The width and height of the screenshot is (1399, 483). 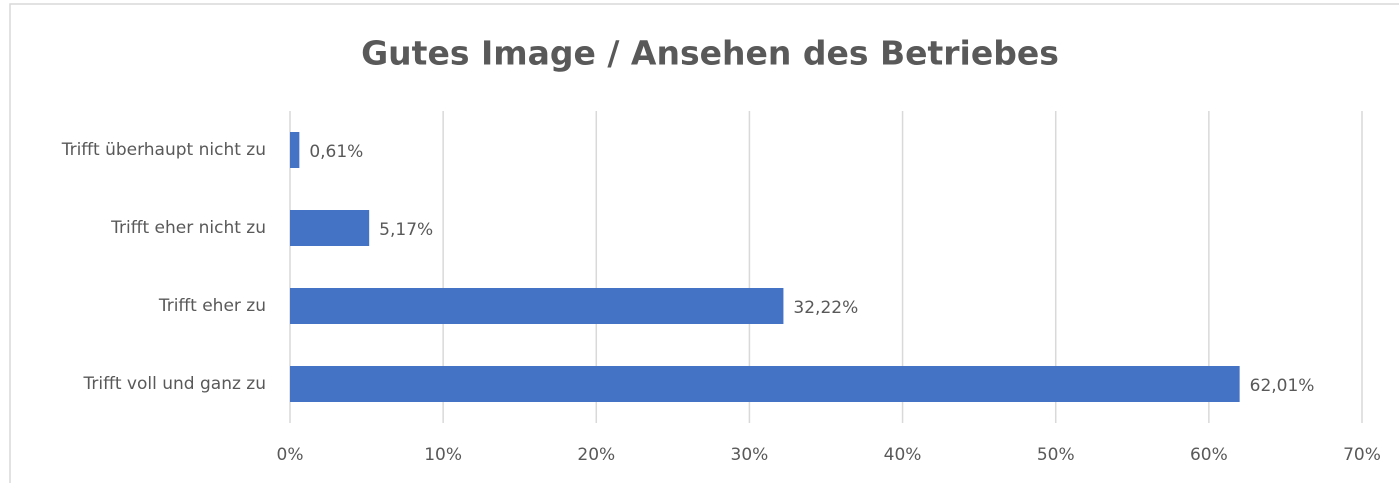 What do you see at coordinates (825, 308) in the screenshot?
I see `value-label: 32,22%` at bounding box center [825, 308].